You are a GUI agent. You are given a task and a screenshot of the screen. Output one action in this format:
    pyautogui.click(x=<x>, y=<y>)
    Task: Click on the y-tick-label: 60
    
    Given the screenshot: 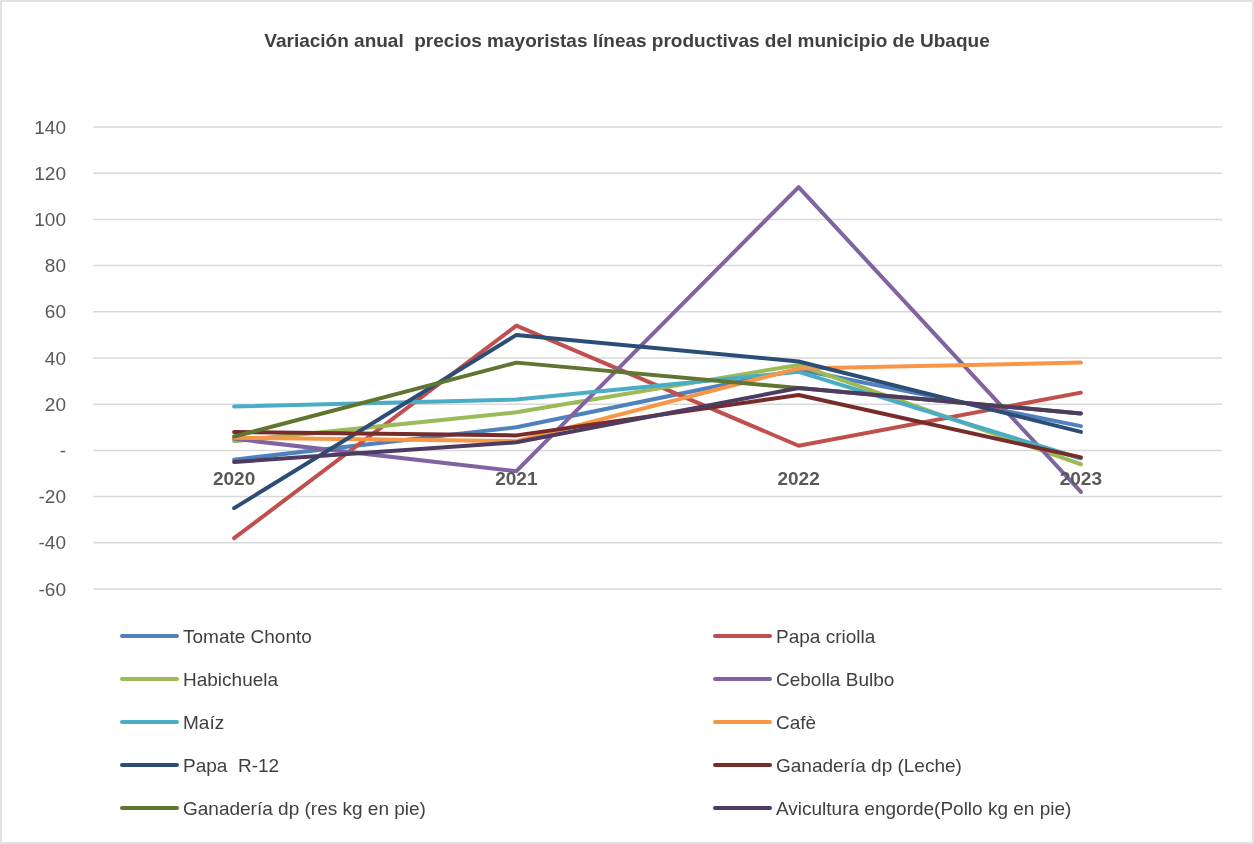 What is the action you would take?
    pyautogui.click(x=55, y=312)
    